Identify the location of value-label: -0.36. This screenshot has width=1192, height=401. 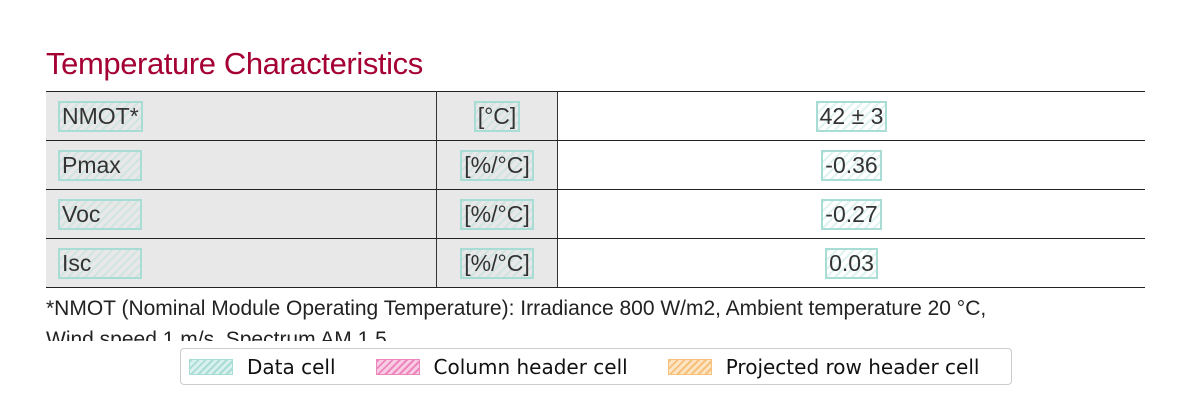
(851, 165).